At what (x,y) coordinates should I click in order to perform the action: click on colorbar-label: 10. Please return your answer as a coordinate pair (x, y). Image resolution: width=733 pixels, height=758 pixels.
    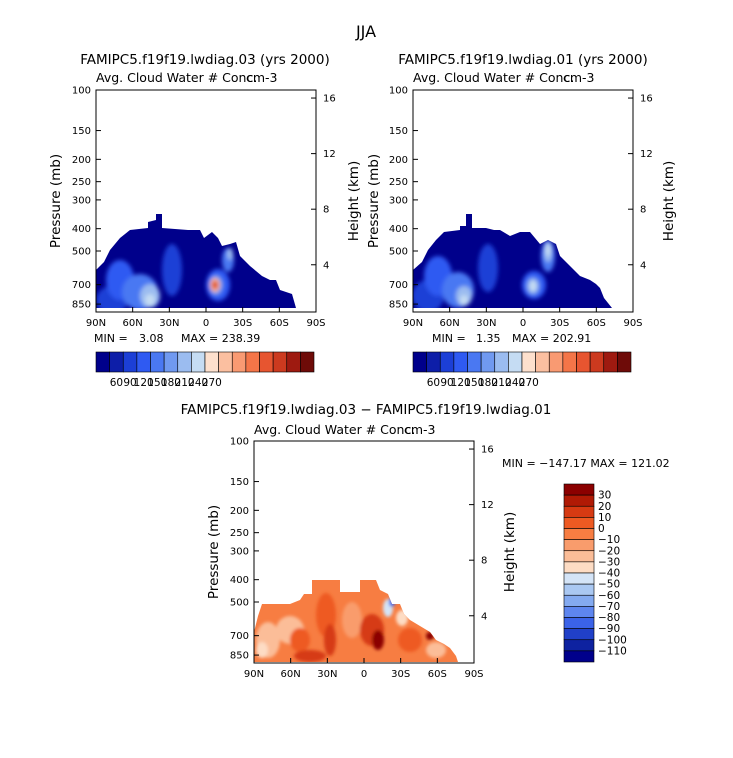
    Looking at the image, I should click on (604, 518).